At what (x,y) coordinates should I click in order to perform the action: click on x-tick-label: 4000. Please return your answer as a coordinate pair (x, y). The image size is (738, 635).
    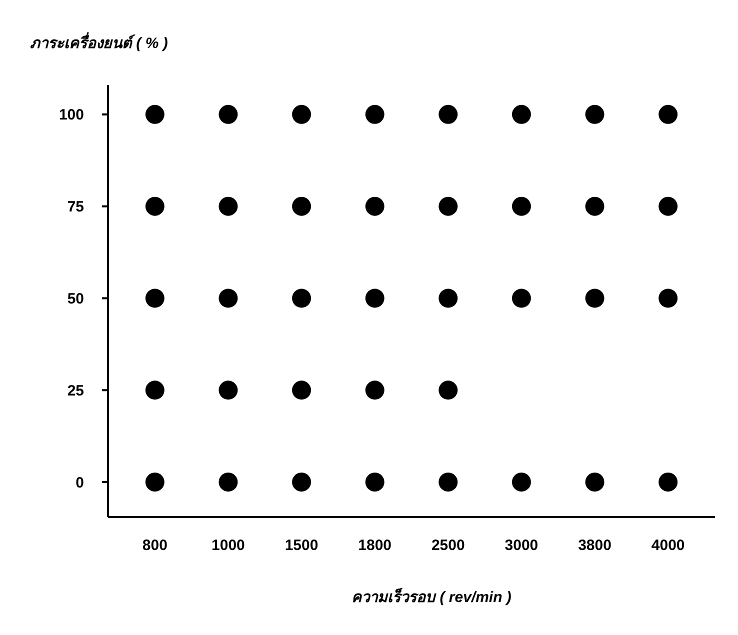
    Looking at the image, I should click on (668, 545).